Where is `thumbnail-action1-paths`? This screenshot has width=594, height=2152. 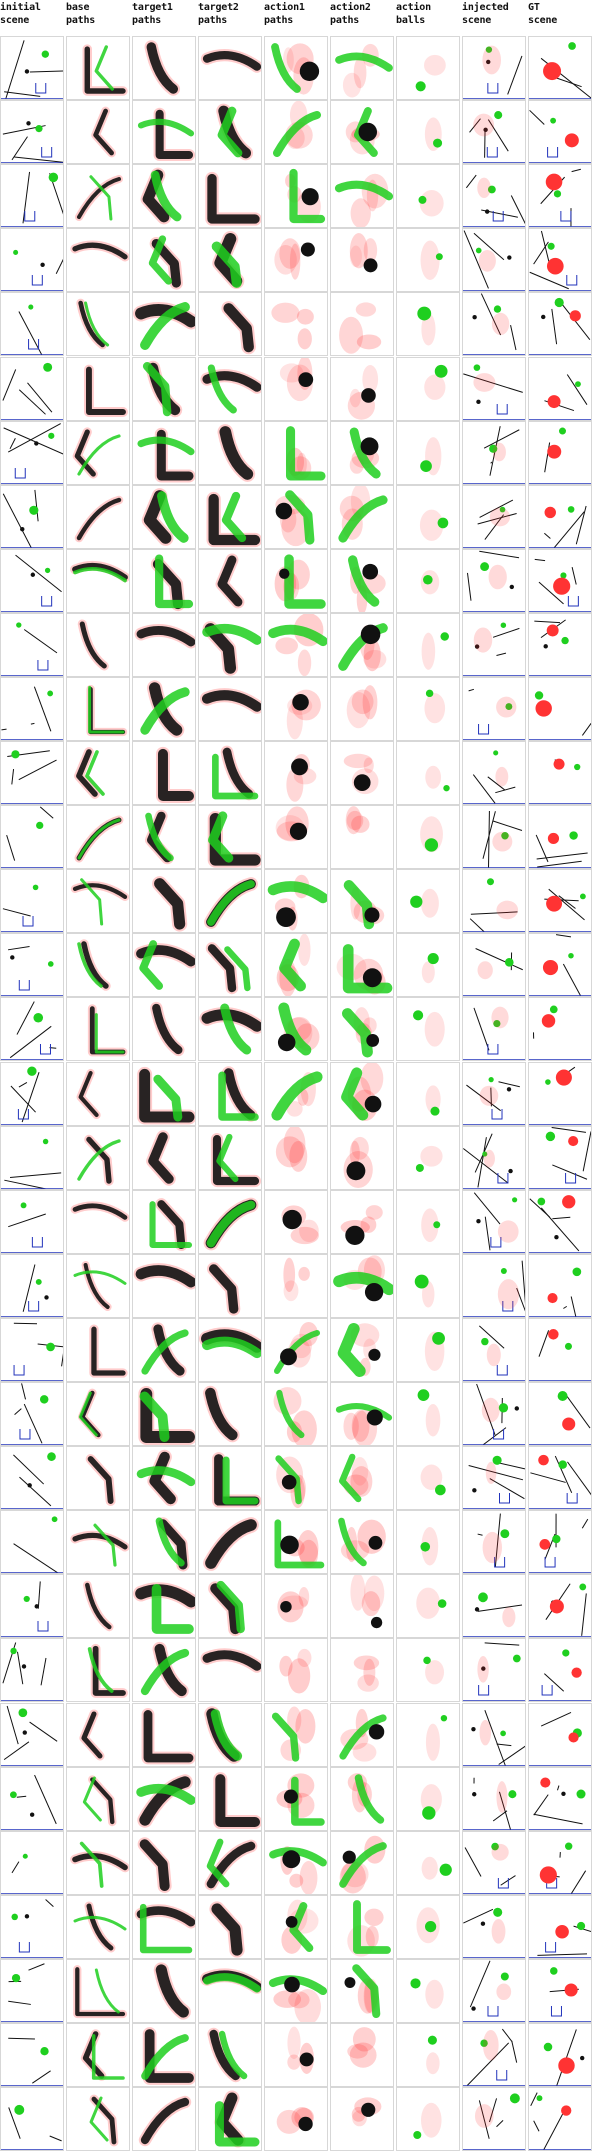
thumbnail-action1-paths is located at coordinates (296, 645).